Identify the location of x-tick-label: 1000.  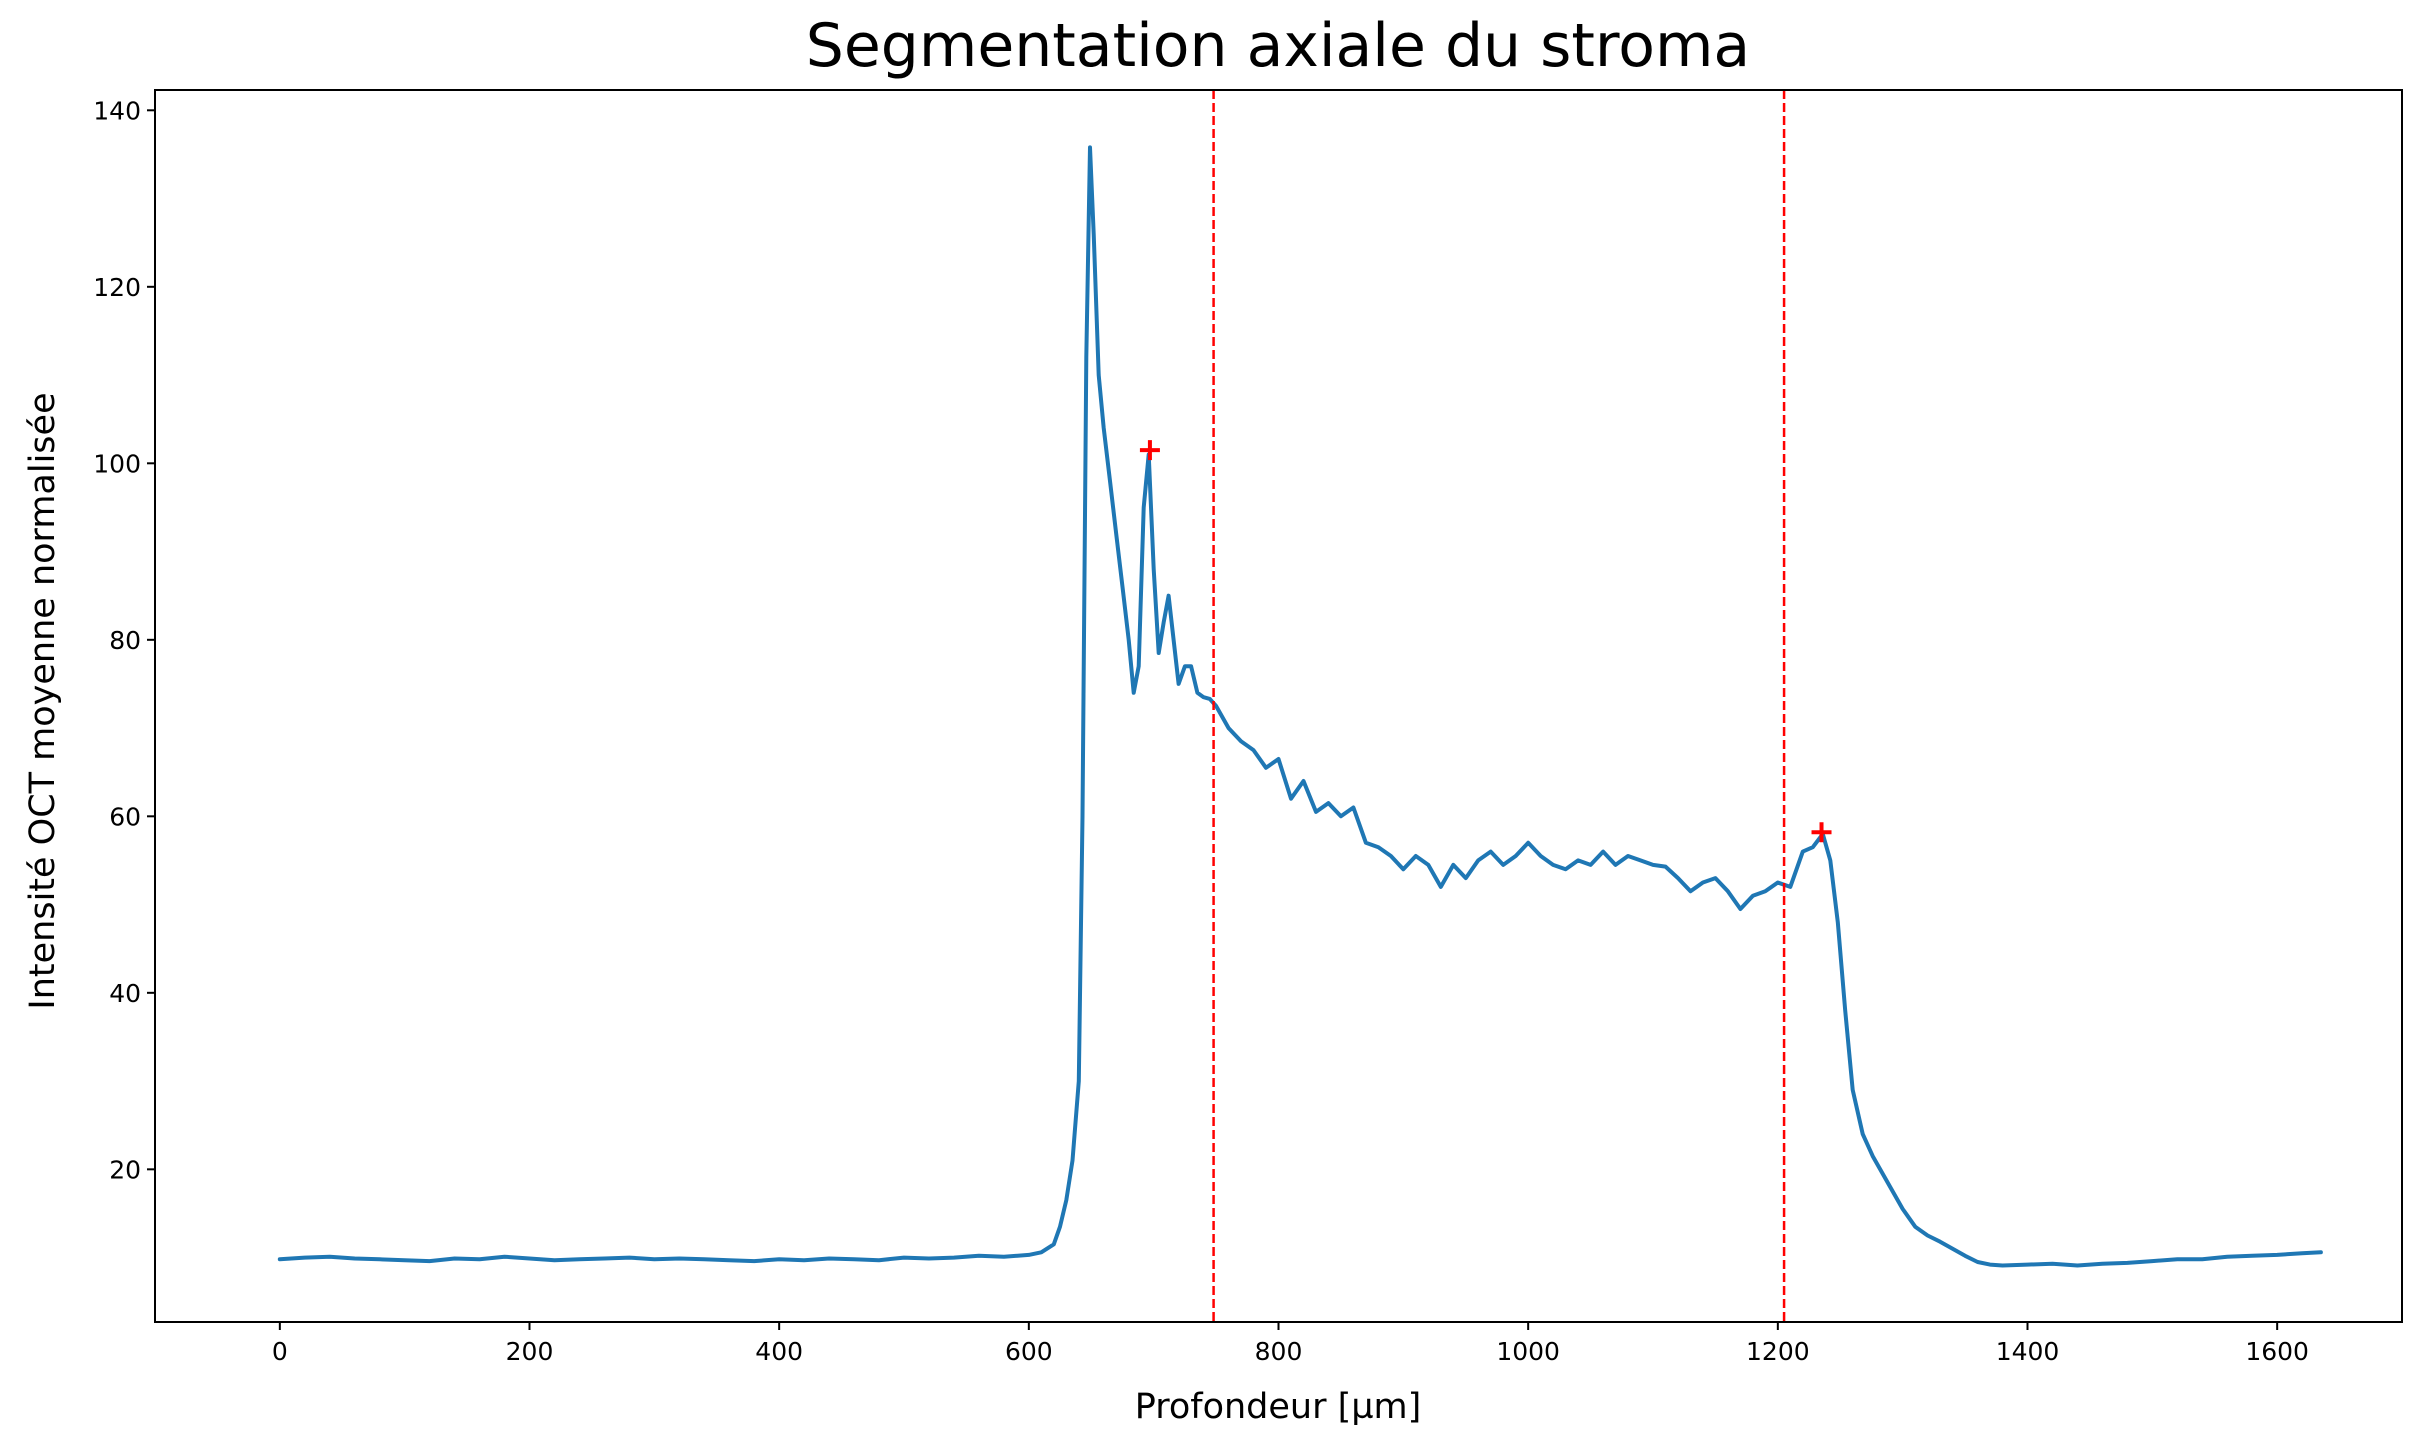
(1528, 1351).